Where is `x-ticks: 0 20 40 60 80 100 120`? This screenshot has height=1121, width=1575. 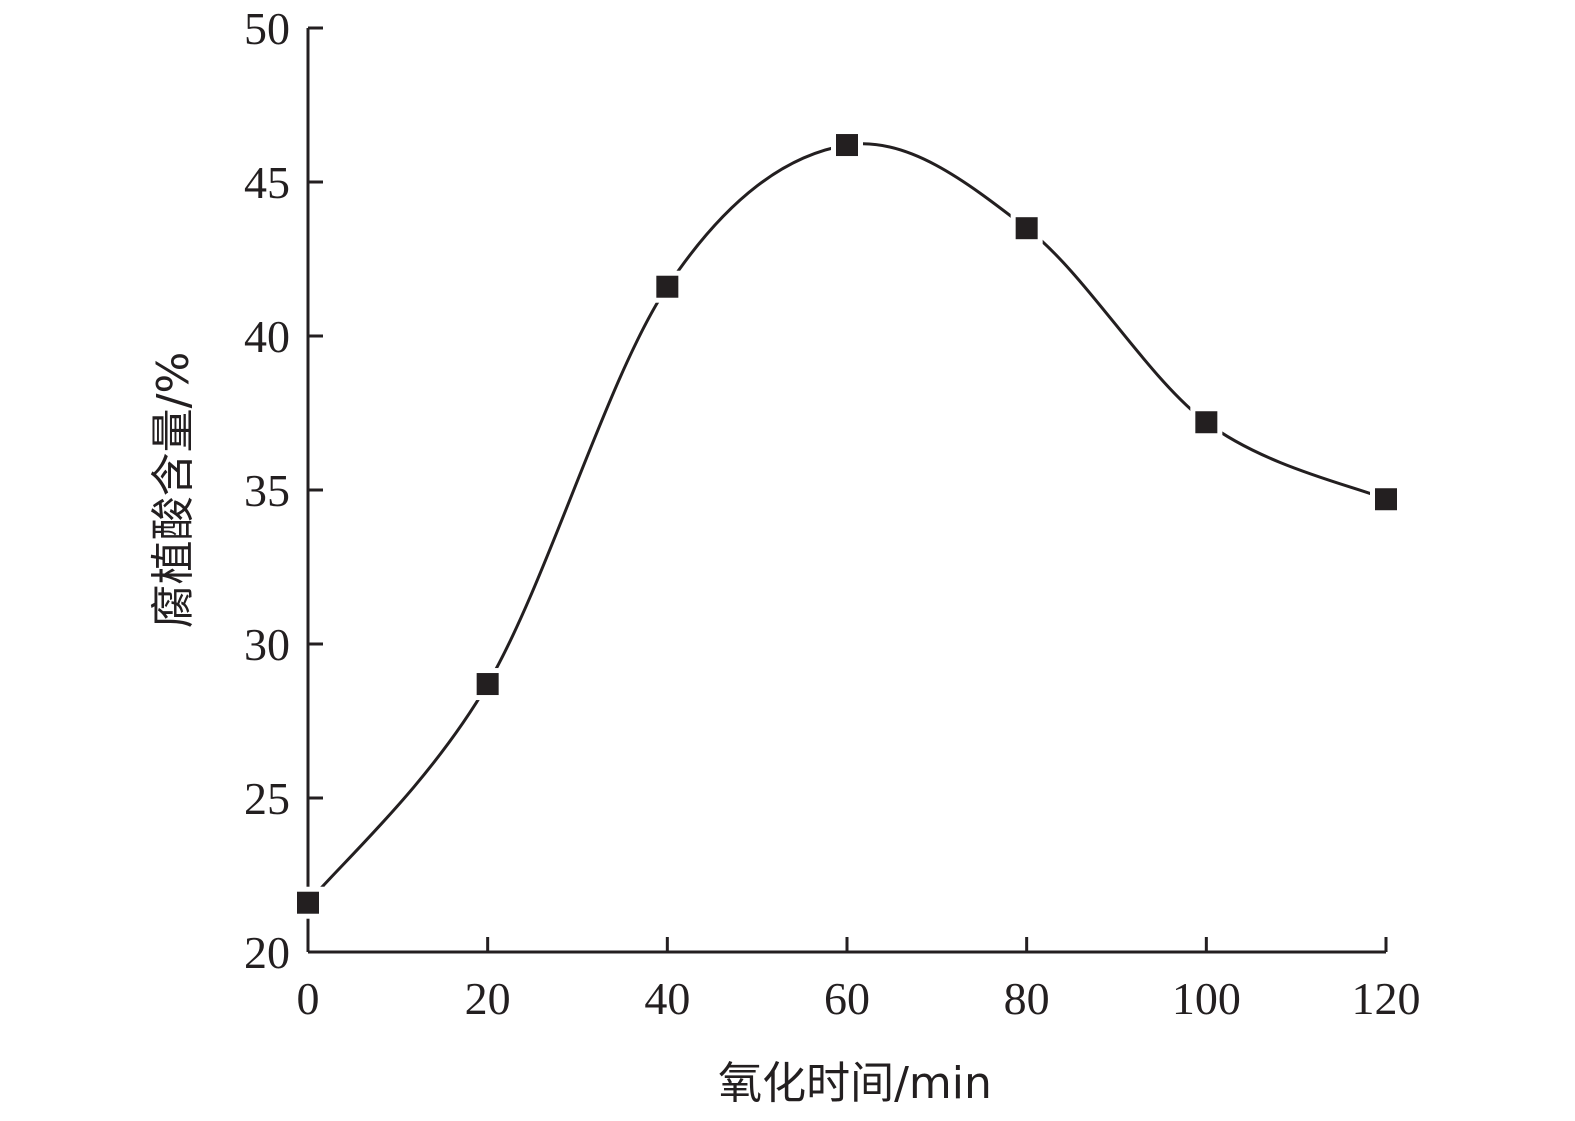
x-ticks: 0 20 40 60 80 100 120 is located at coordinates (859, 980).